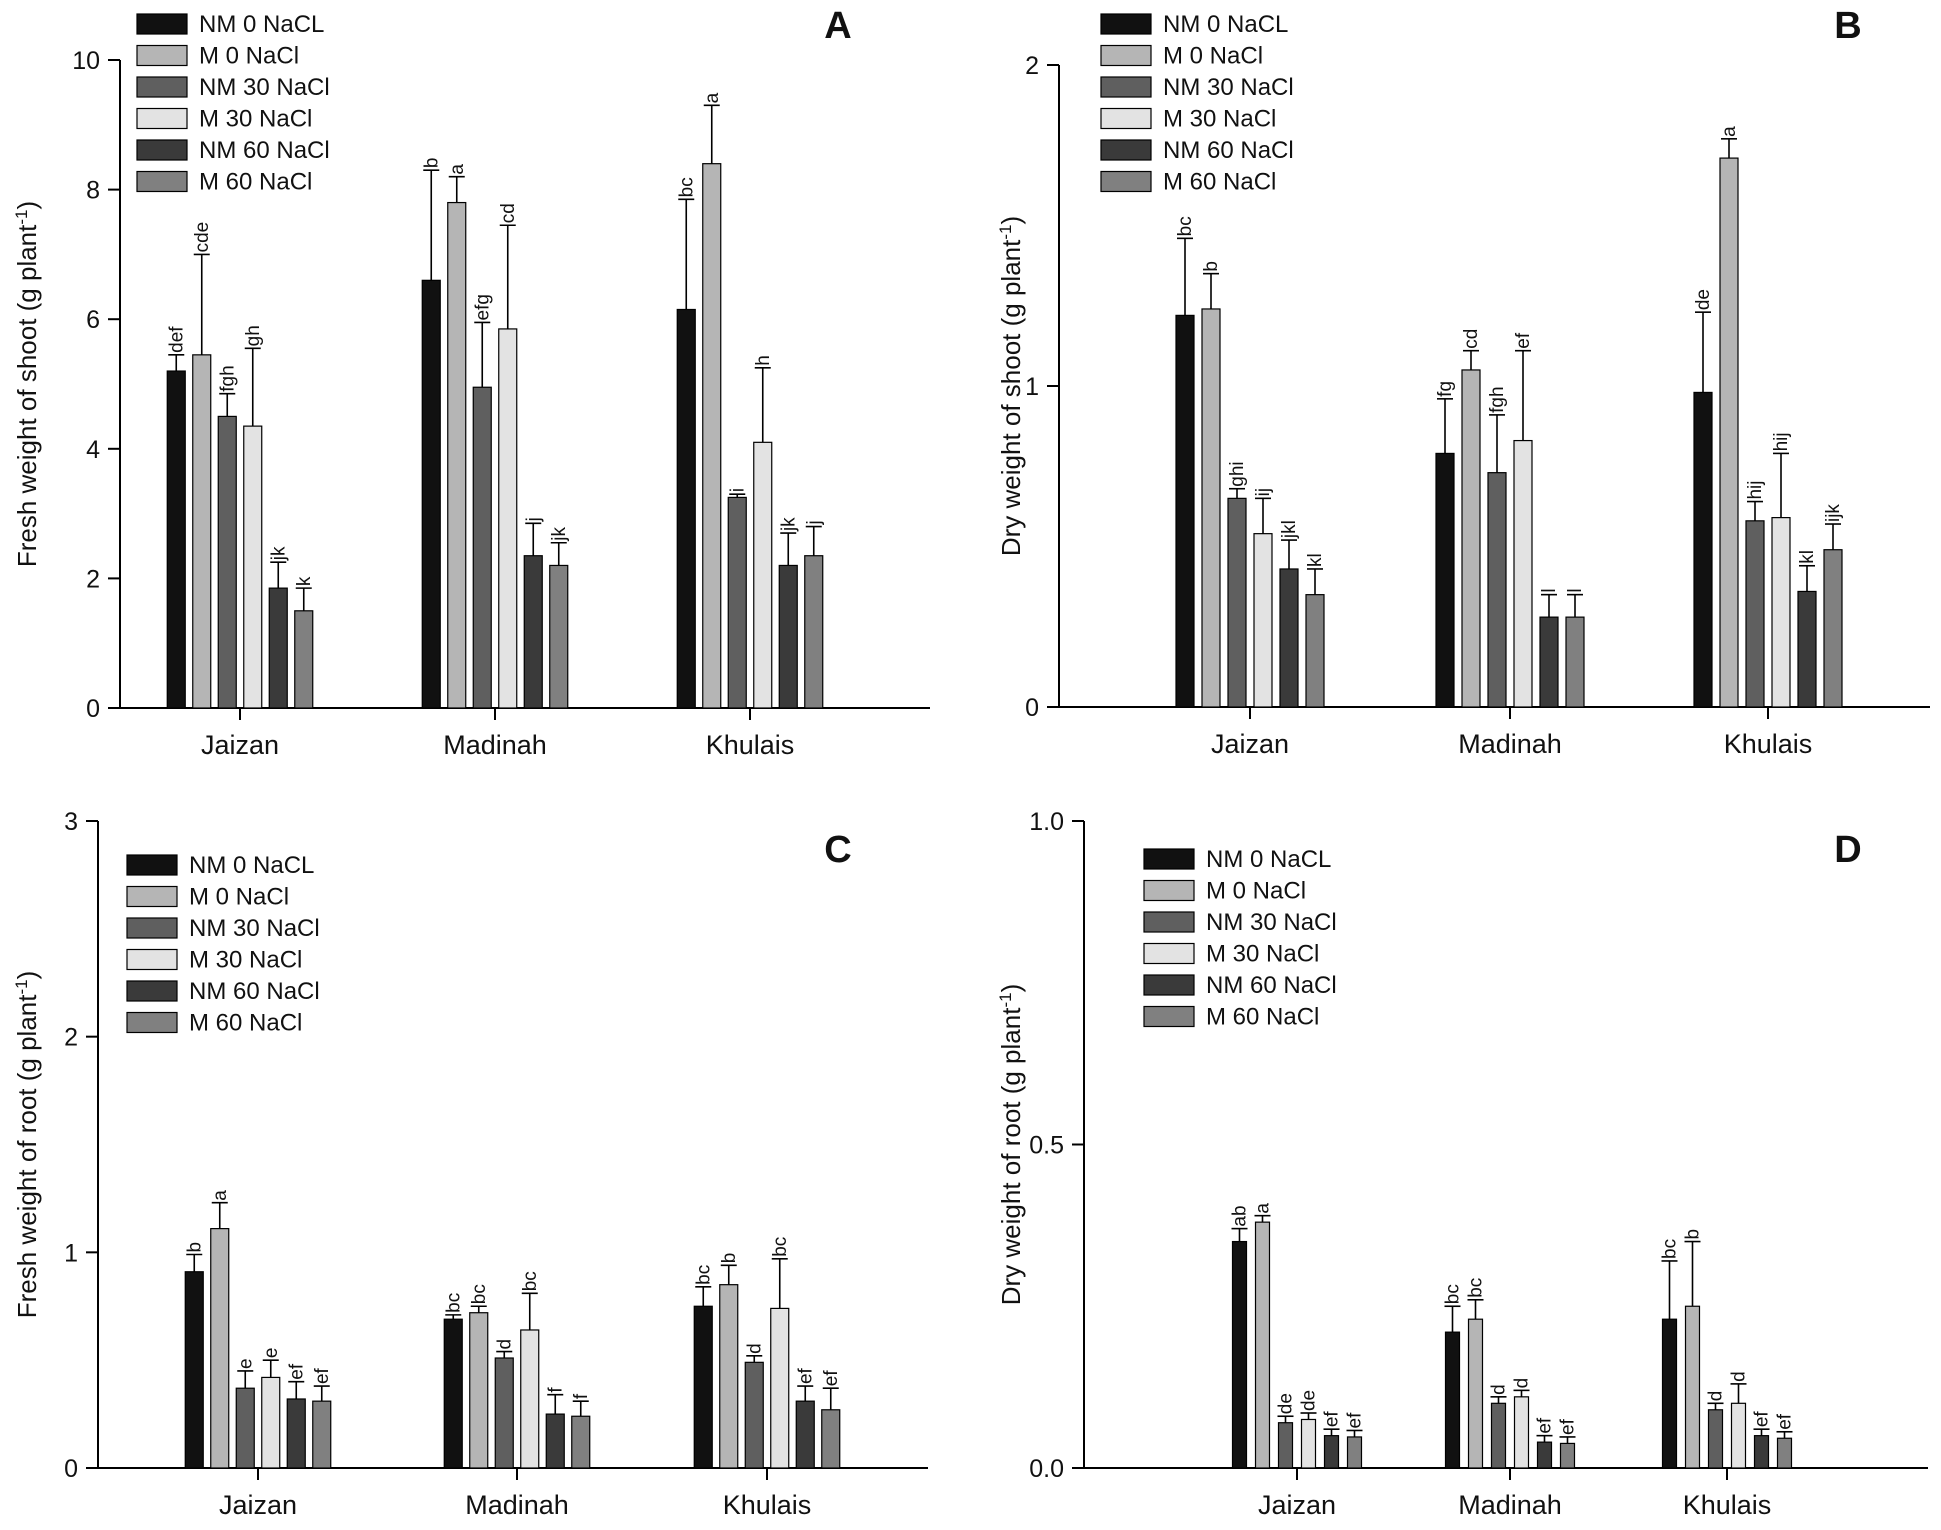 The image size is (1941, 1530). What do you see at coordinates (1445, 389) in the screenshot?
I see `significance-label: fg` at bounding box center [1445, 389].